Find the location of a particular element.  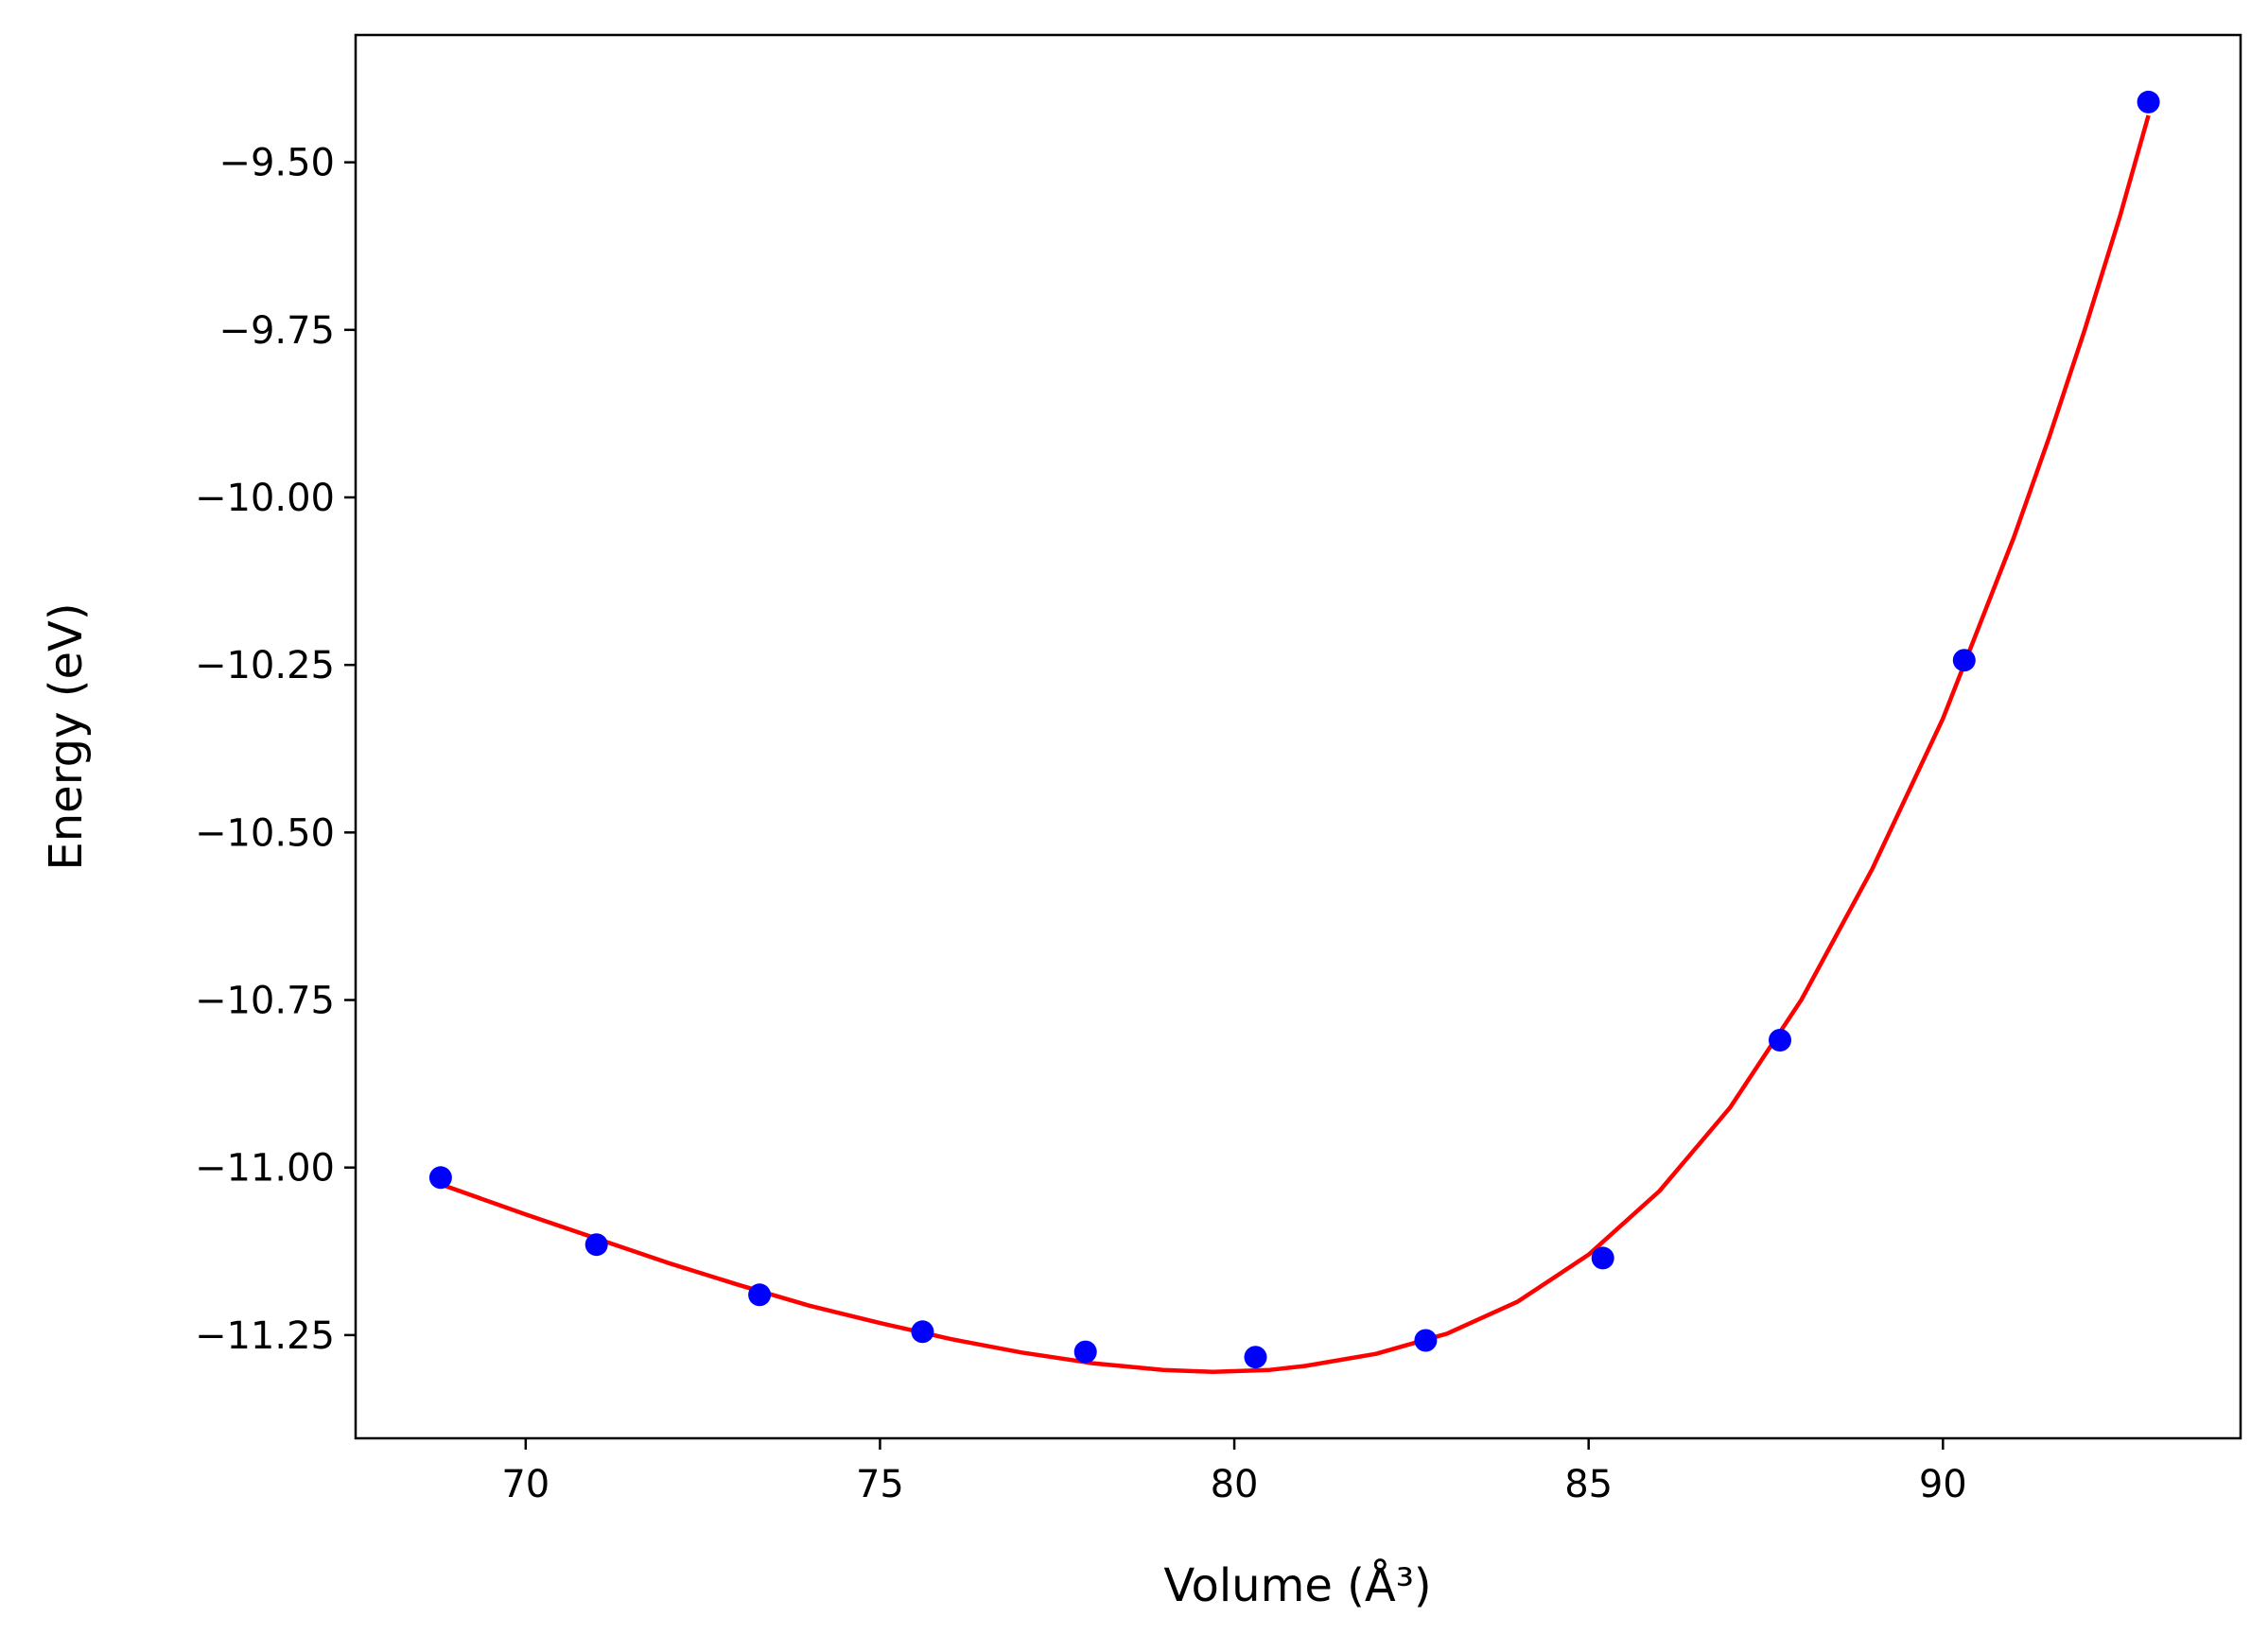

x-tick-label: 90 is located at coordinates (1943, 1485).